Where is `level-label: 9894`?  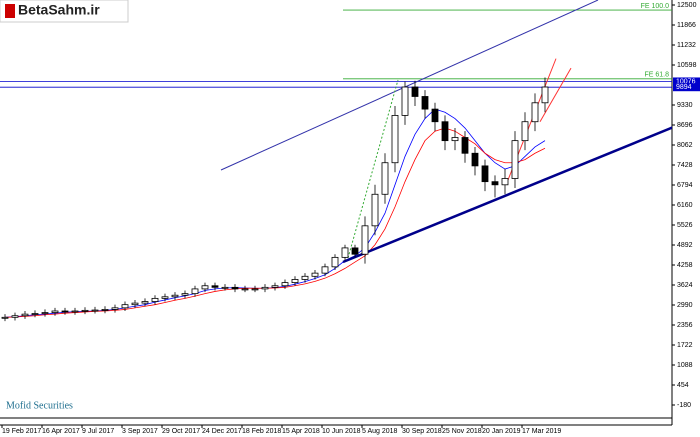
level-label: 9894 is located at coordinates (684, 87).